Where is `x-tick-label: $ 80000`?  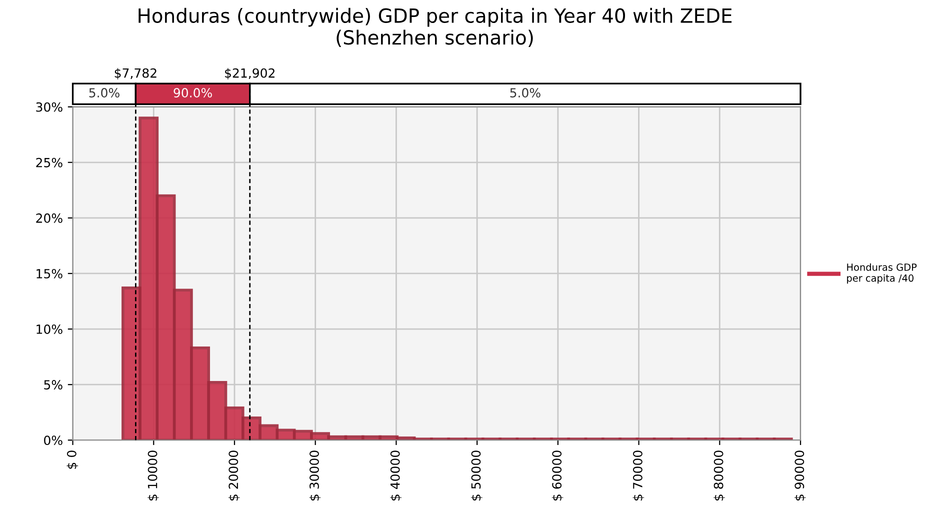
x-tick-label: $ 80000 is located at coordinates (719, 475).